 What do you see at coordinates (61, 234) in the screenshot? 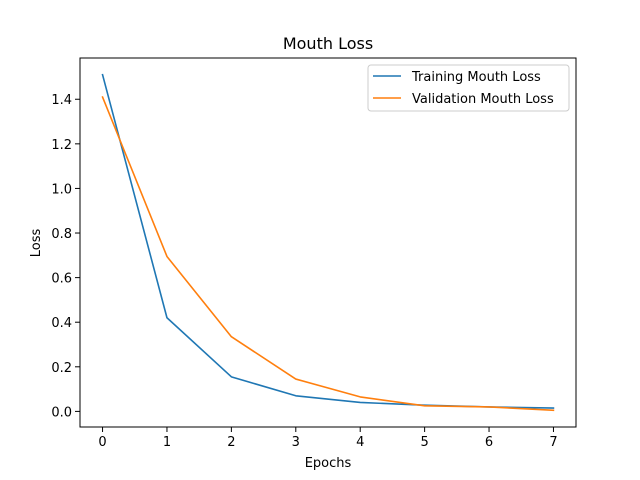
I see `y-tick-label: 0.8` at bounding box center [61, 234].